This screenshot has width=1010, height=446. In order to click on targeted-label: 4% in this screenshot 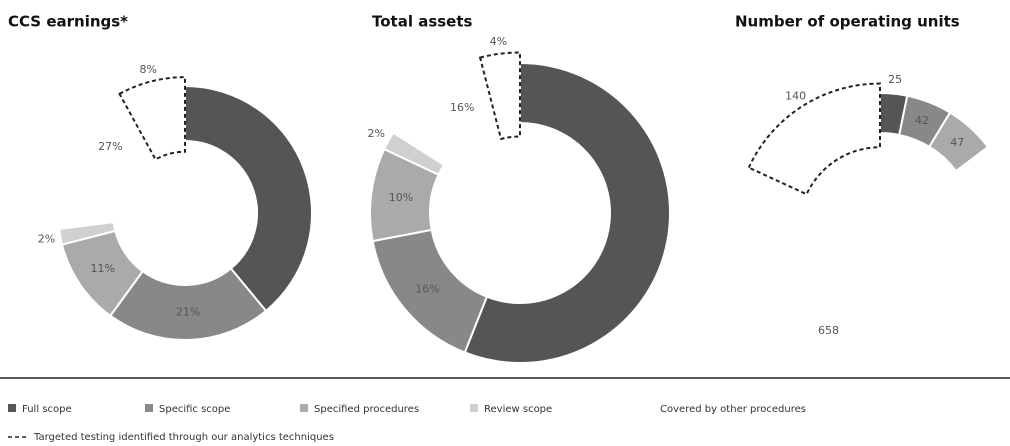, I will do `click(498, 41)`.